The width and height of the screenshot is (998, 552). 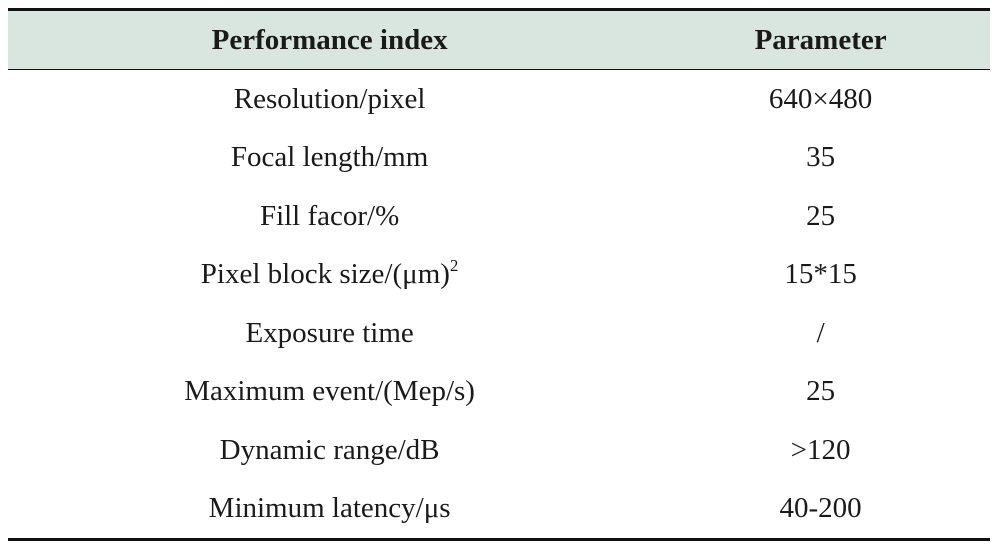 I want to click on performance-index-cell: Maximum event/(Mep/s), so click(x=329, y=392).